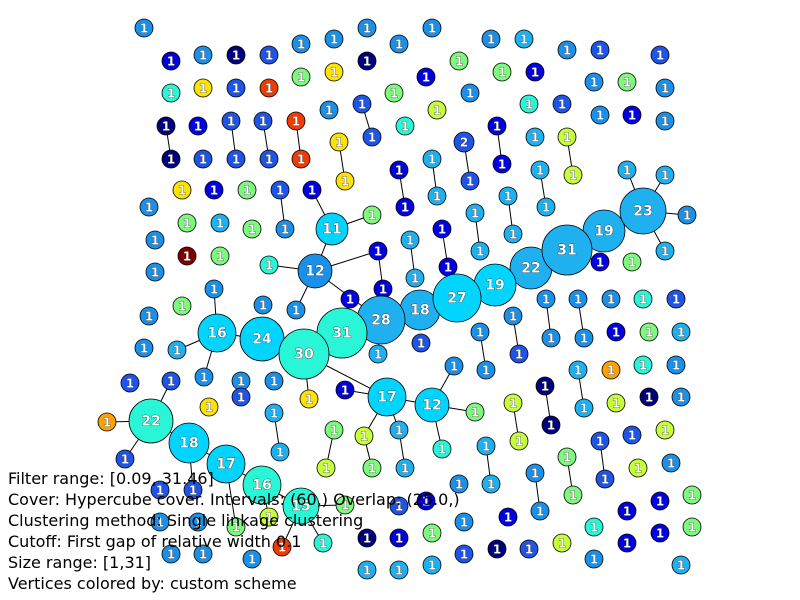 This screenshot has width=800, height=600. Describe the element at coordinates (80, 562) in the screenshot. I see `size-range-text: Size range: [1,31]` at that location.